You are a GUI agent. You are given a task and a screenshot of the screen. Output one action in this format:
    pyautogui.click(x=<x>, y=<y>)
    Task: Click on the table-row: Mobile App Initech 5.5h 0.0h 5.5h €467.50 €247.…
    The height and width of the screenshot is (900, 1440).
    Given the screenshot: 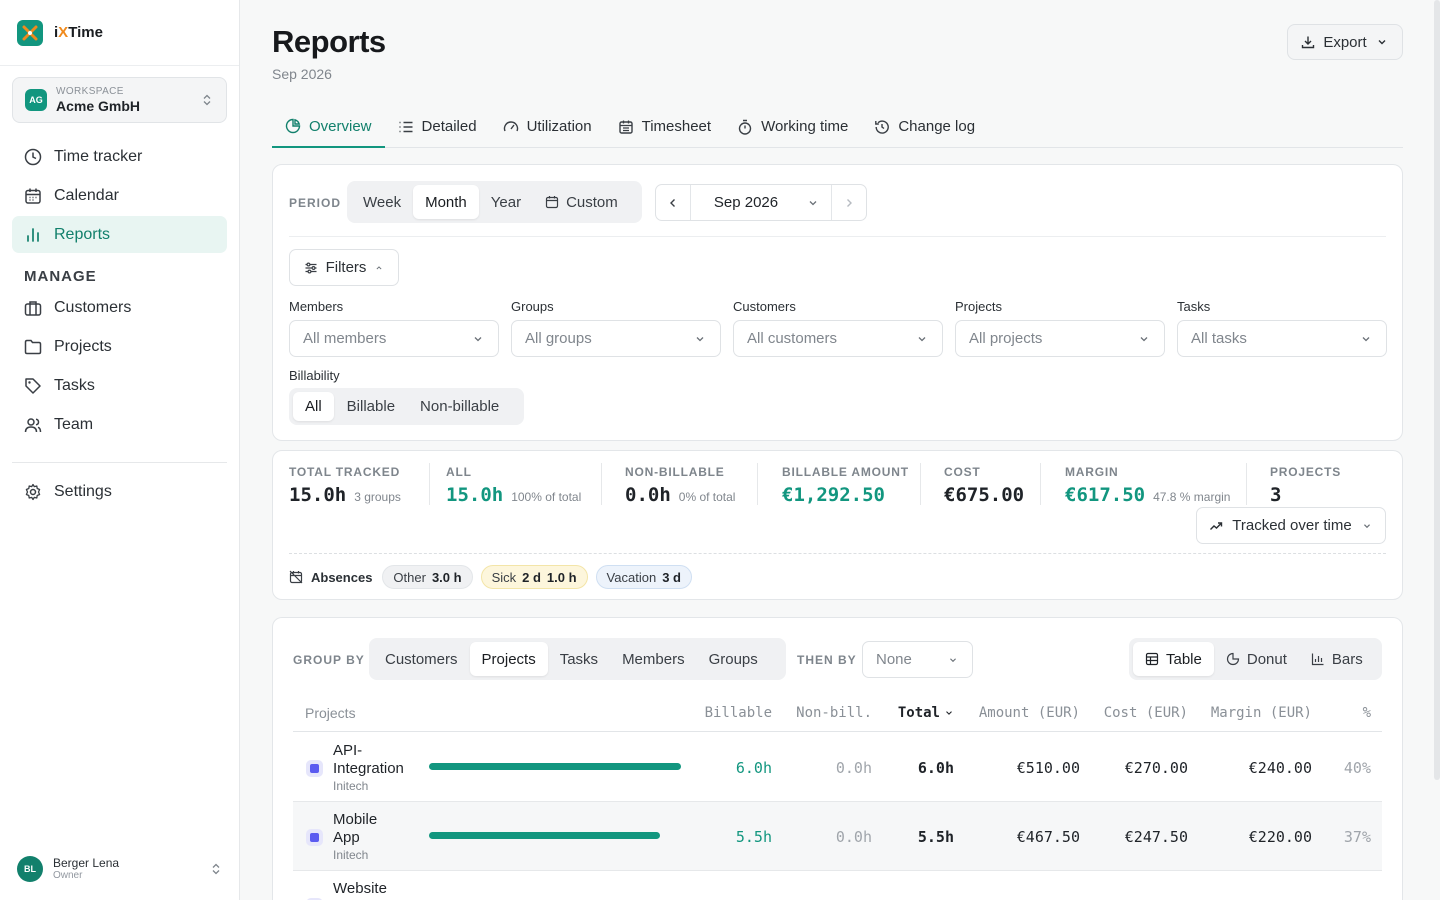 What is the action you would take?
    pyautogui.click(x=837, y=836)
    